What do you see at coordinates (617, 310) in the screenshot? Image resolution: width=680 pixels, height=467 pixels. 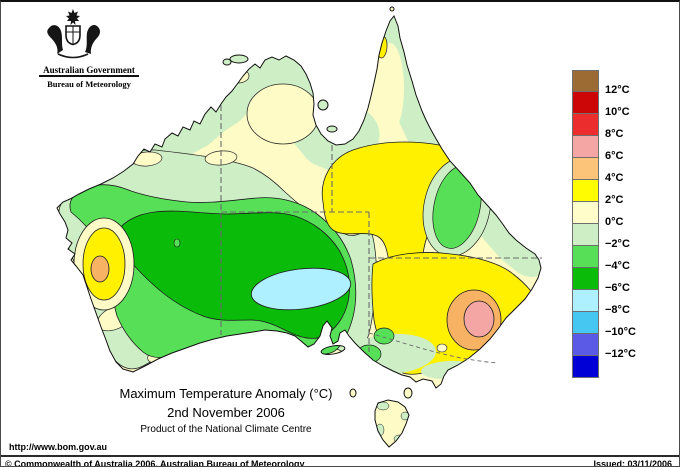 I see `legend-label: −8°C` at bounding box center [617, 310].